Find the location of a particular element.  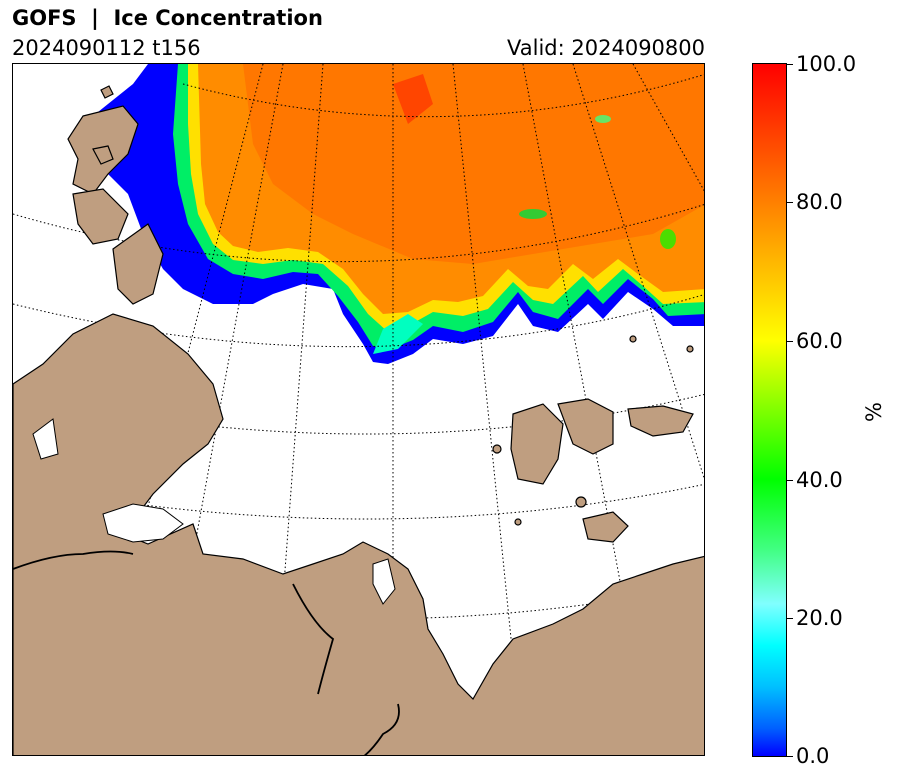

colorbar-tick-label: 20.0 is located at coordinates (819, 618).